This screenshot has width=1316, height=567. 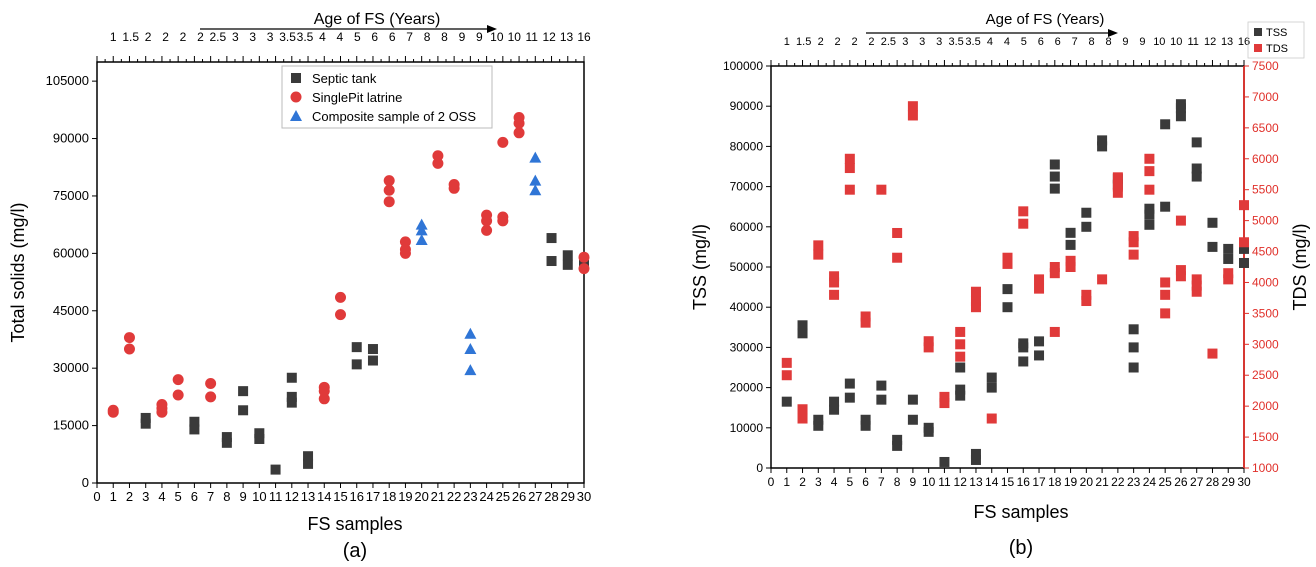 What do you see at coordinates (1039, 482) in the screenshot?
I see `x-tick-label: 17` at bounding box center [1039, 482].